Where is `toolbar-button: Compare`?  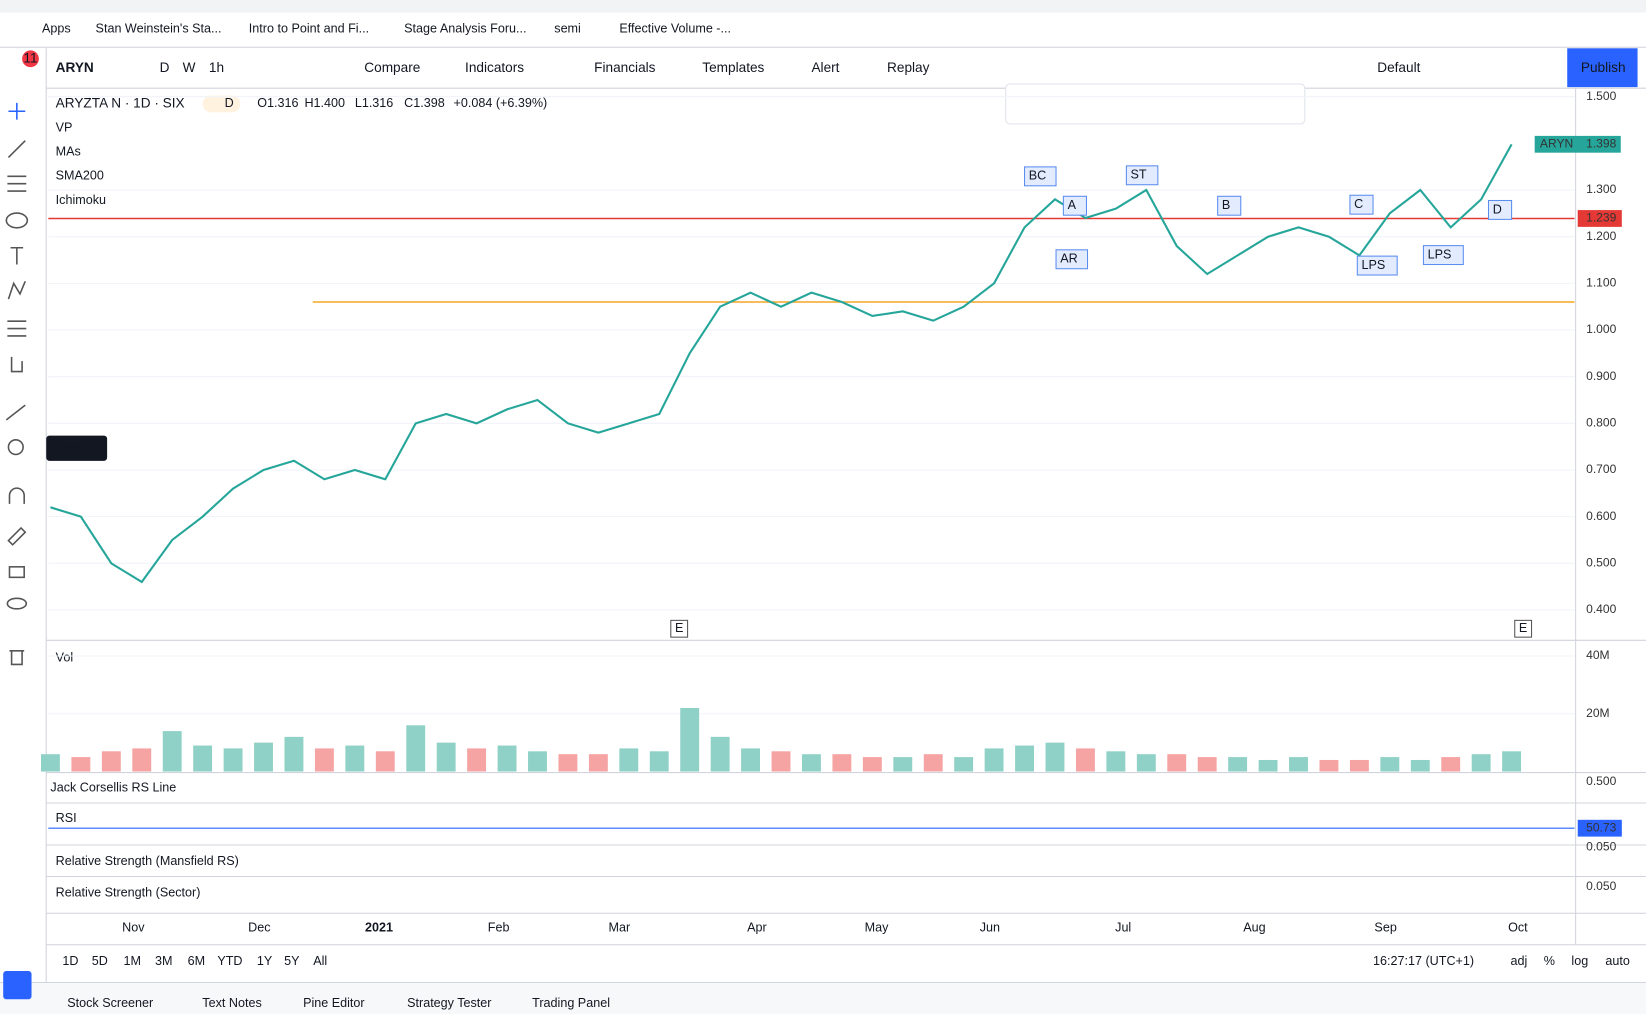
toolbar-button: Compare is located at coordinates (392, 67).